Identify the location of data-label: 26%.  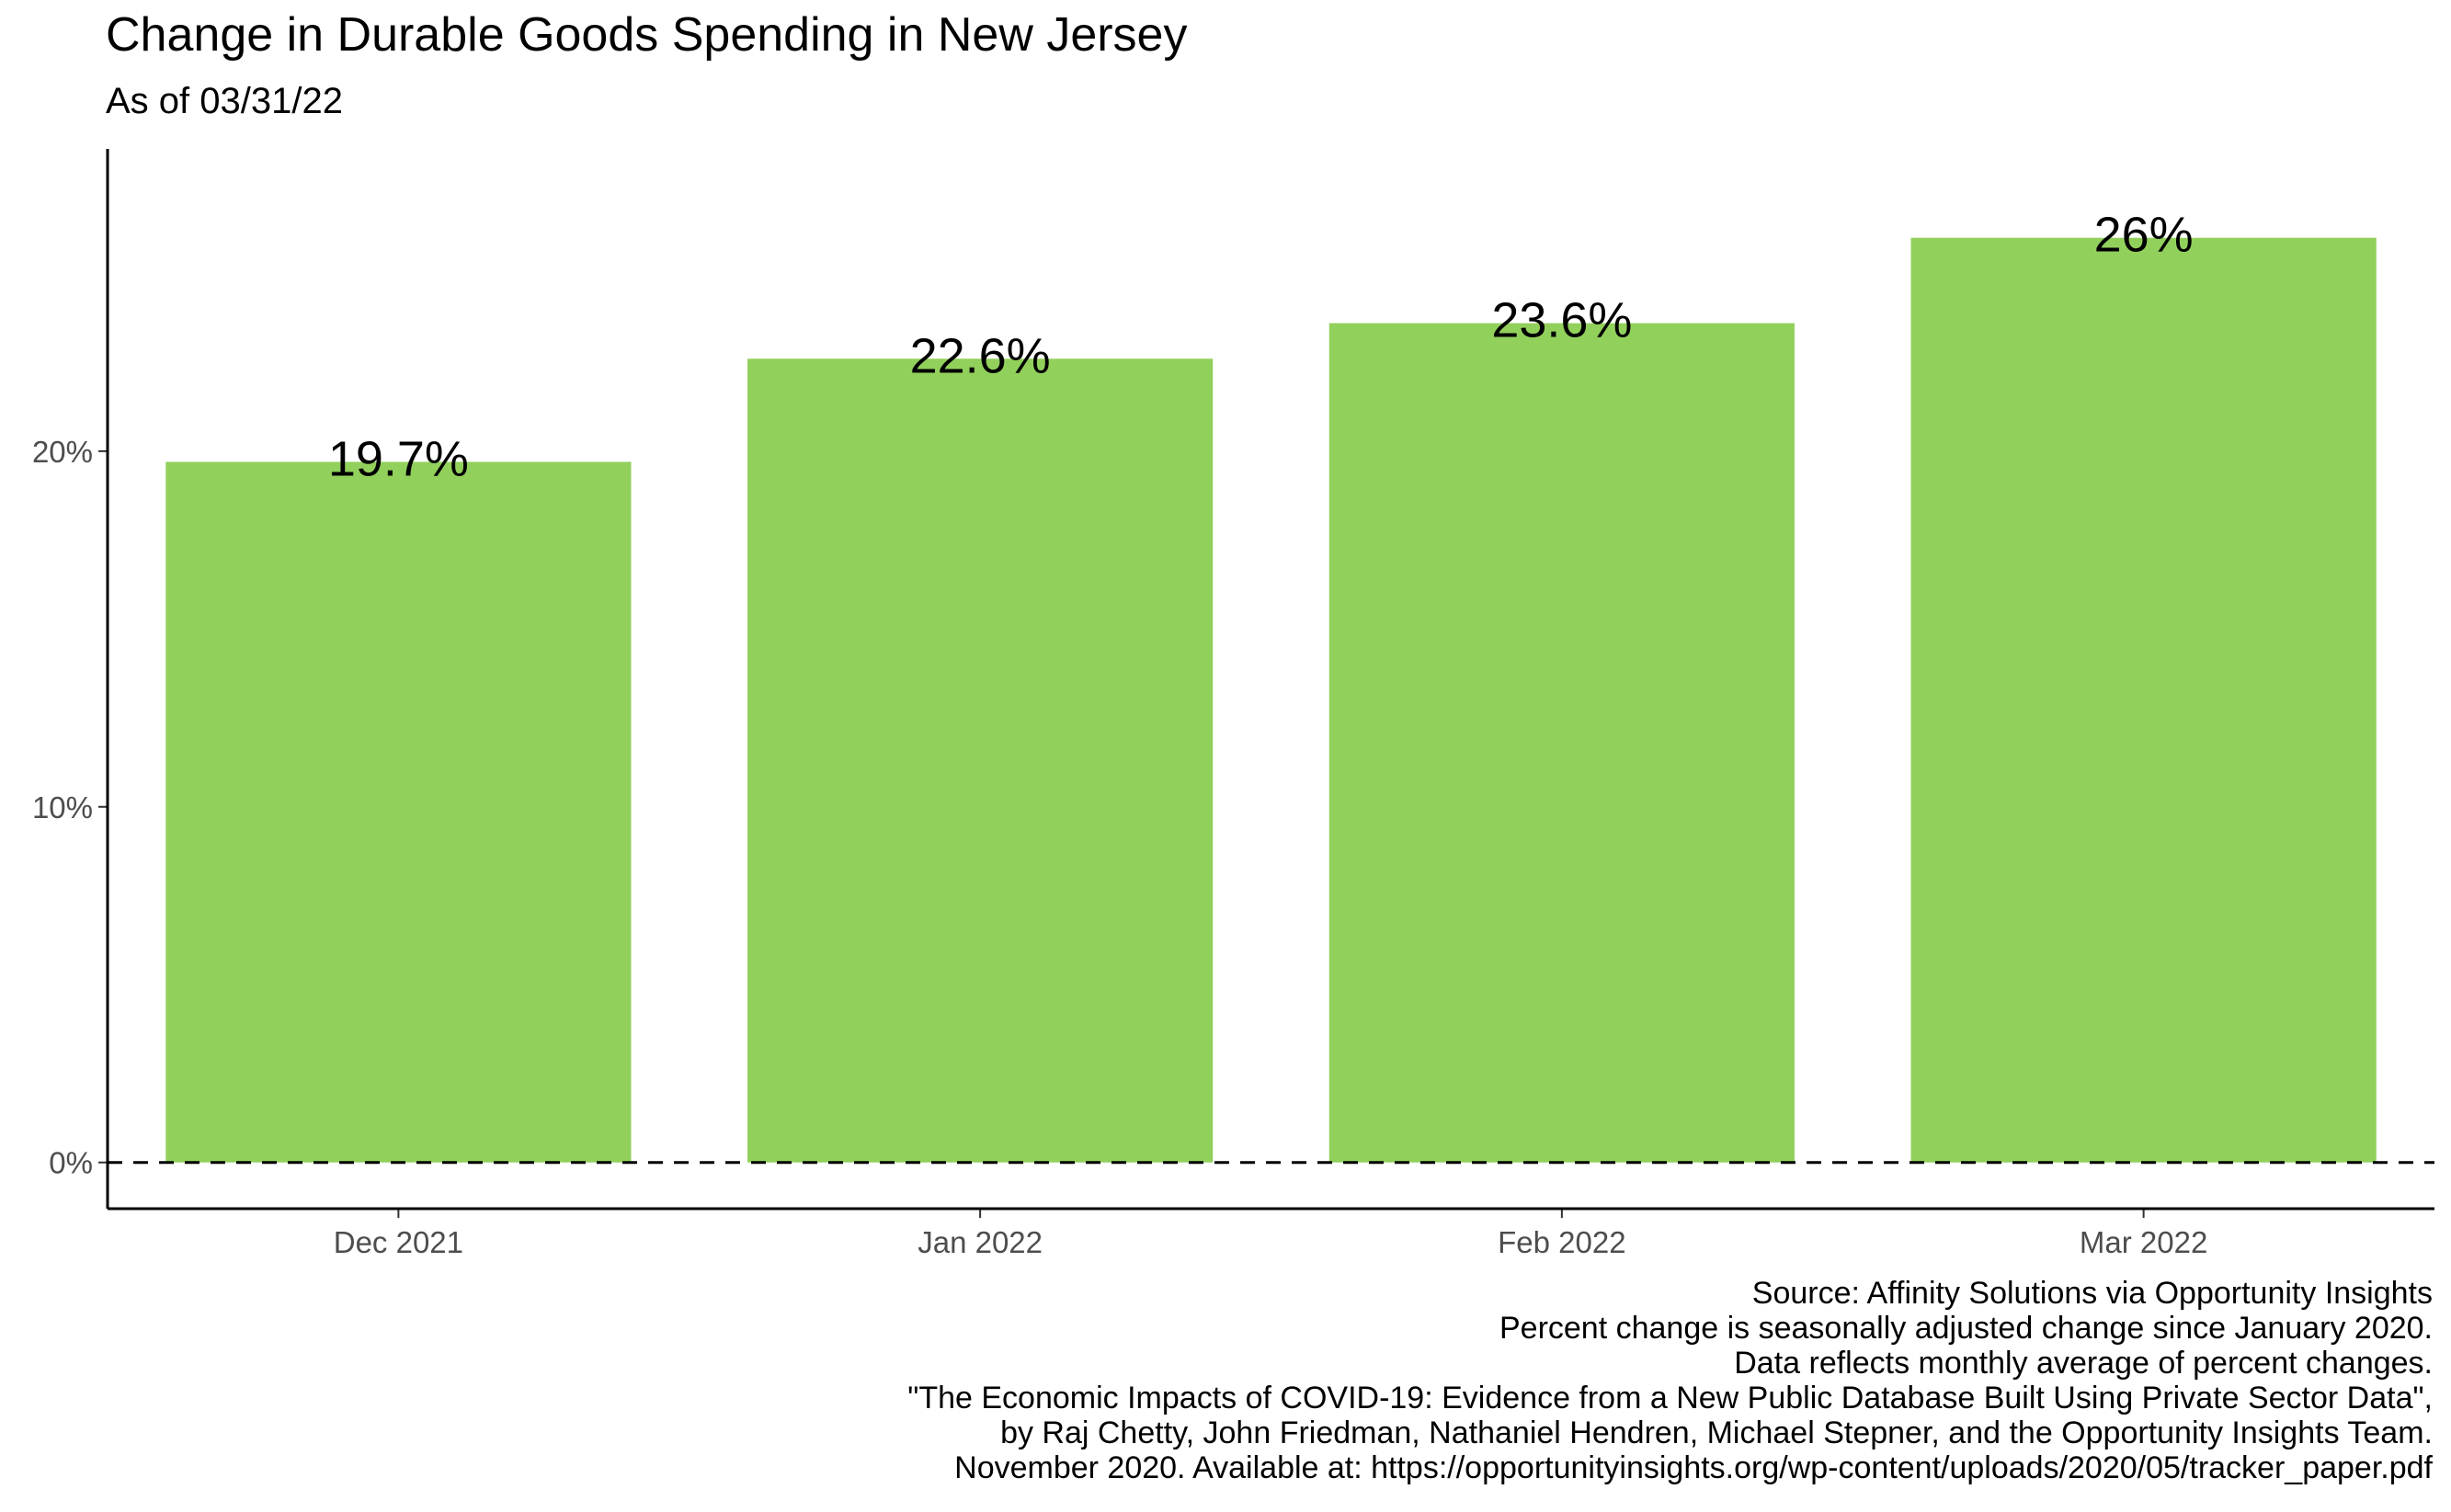
(2144, 235).